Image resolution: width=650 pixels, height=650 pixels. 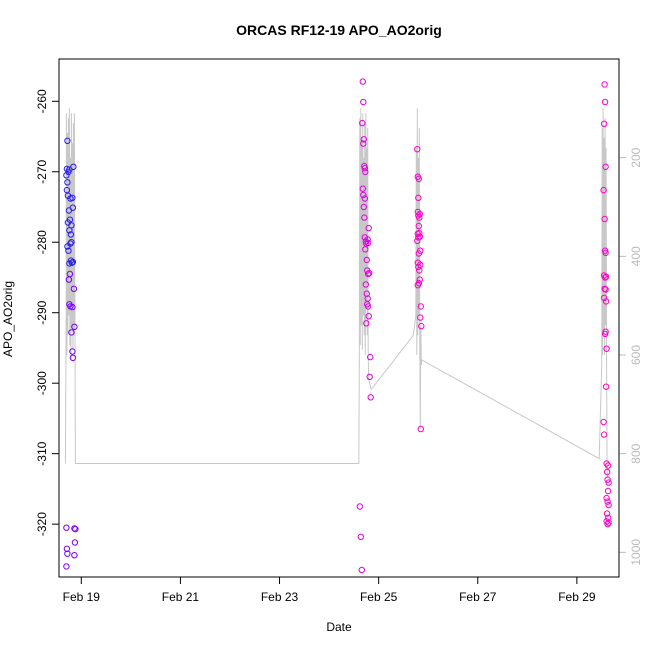 I want to click on secondary-y-axis: 200 400 600 800 1000, so click(x=631, y=356).